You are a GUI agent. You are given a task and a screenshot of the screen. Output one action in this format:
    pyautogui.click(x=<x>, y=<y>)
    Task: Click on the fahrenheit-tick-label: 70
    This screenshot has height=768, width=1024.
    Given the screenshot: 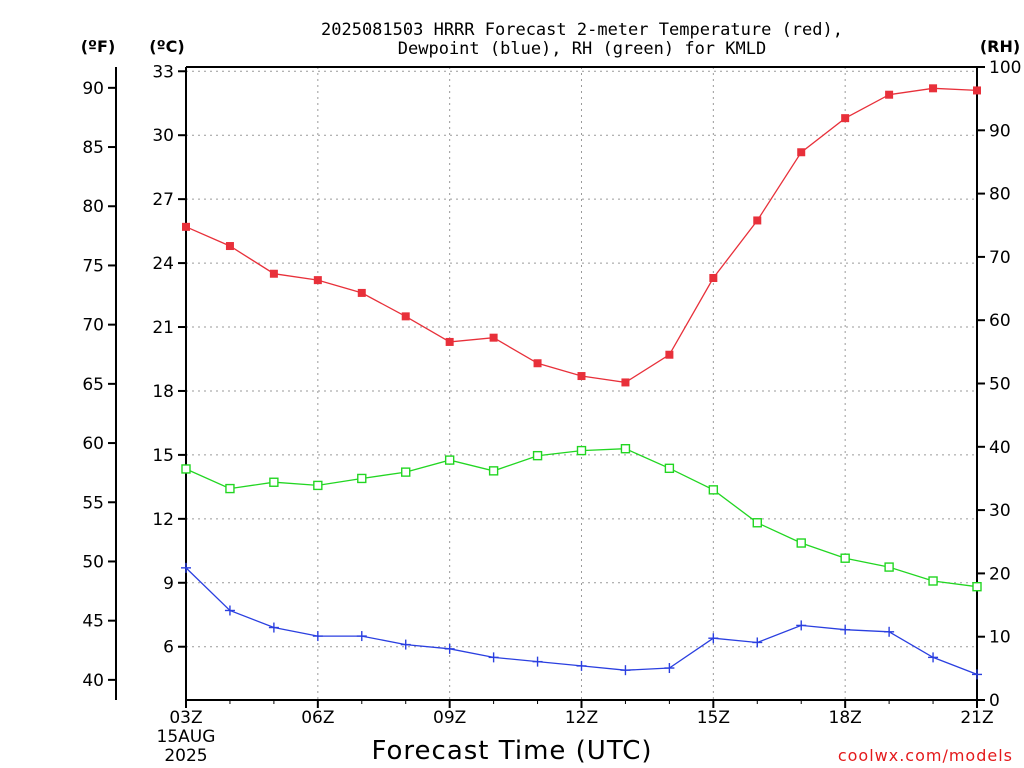 What is the action you would take?
    pyautogui.click(x=93, y=326)
    